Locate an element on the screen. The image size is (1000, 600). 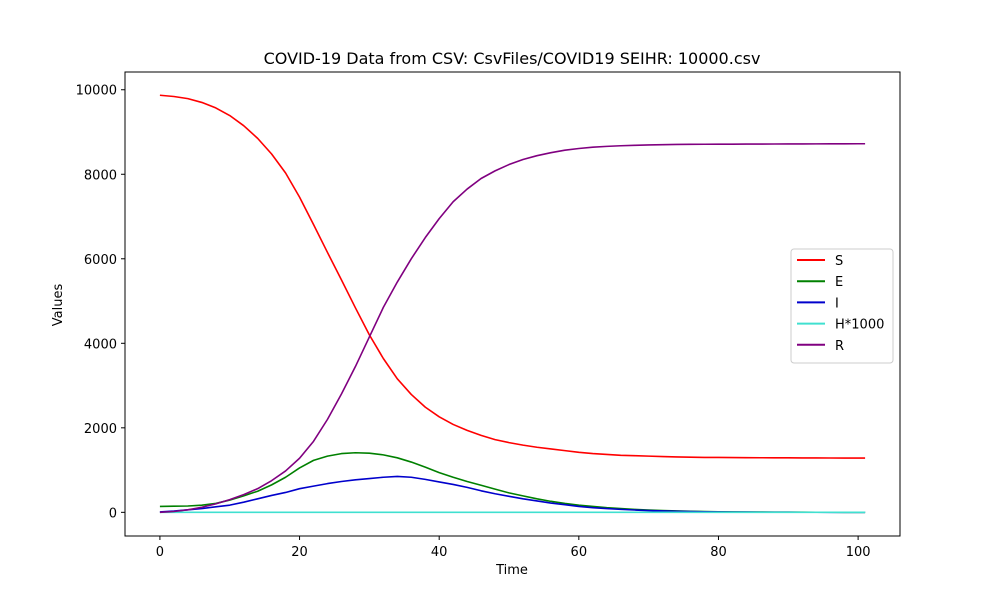
x-tick-label: 0 is located at coordinates (160, 552).